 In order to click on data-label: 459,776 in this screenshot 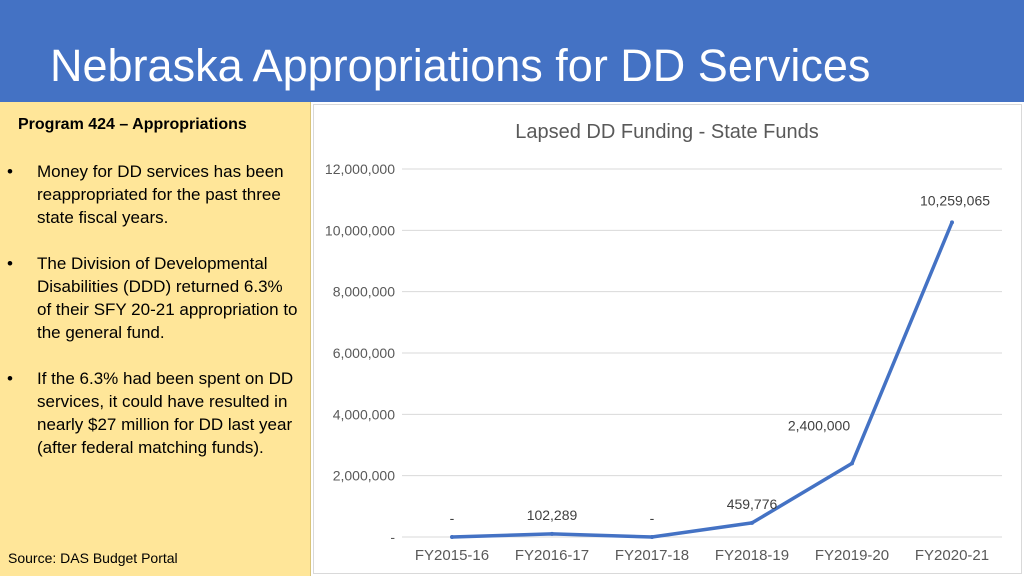, I will do `click(752, 504)`.